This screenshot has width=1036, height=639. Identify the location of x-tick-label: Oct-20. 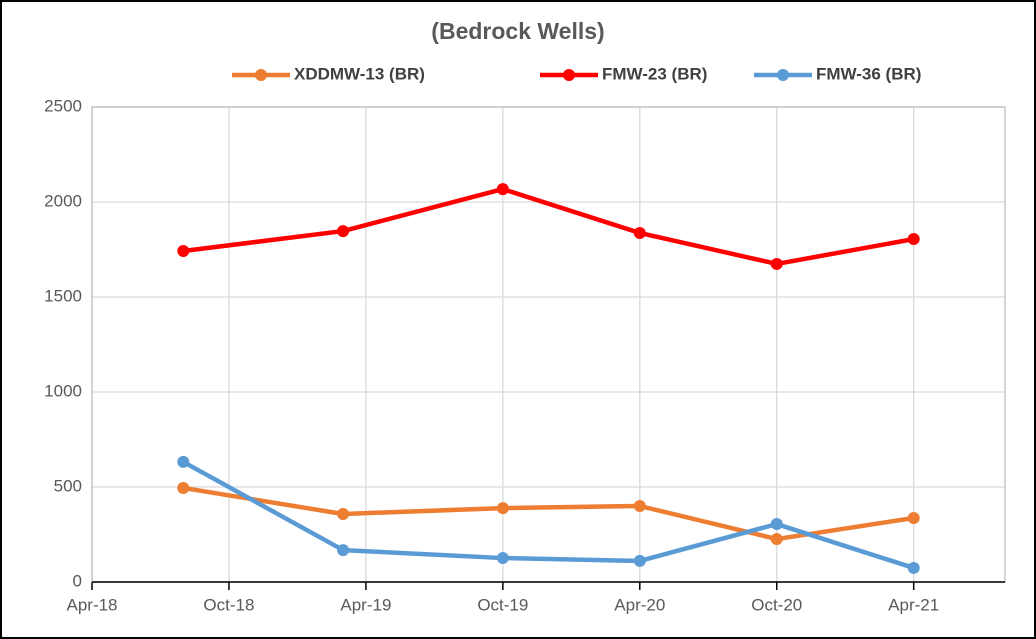
(776, 604).